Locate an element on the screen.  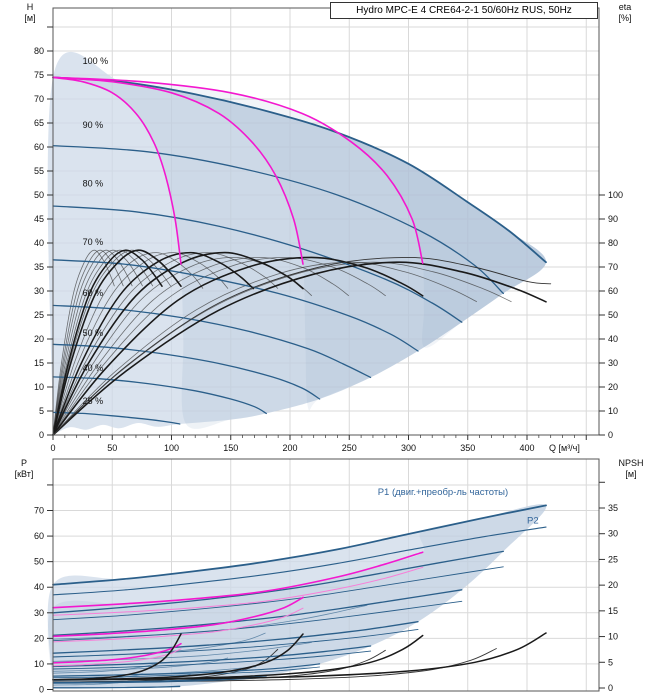
e1 is located at coordinates (117, 342).